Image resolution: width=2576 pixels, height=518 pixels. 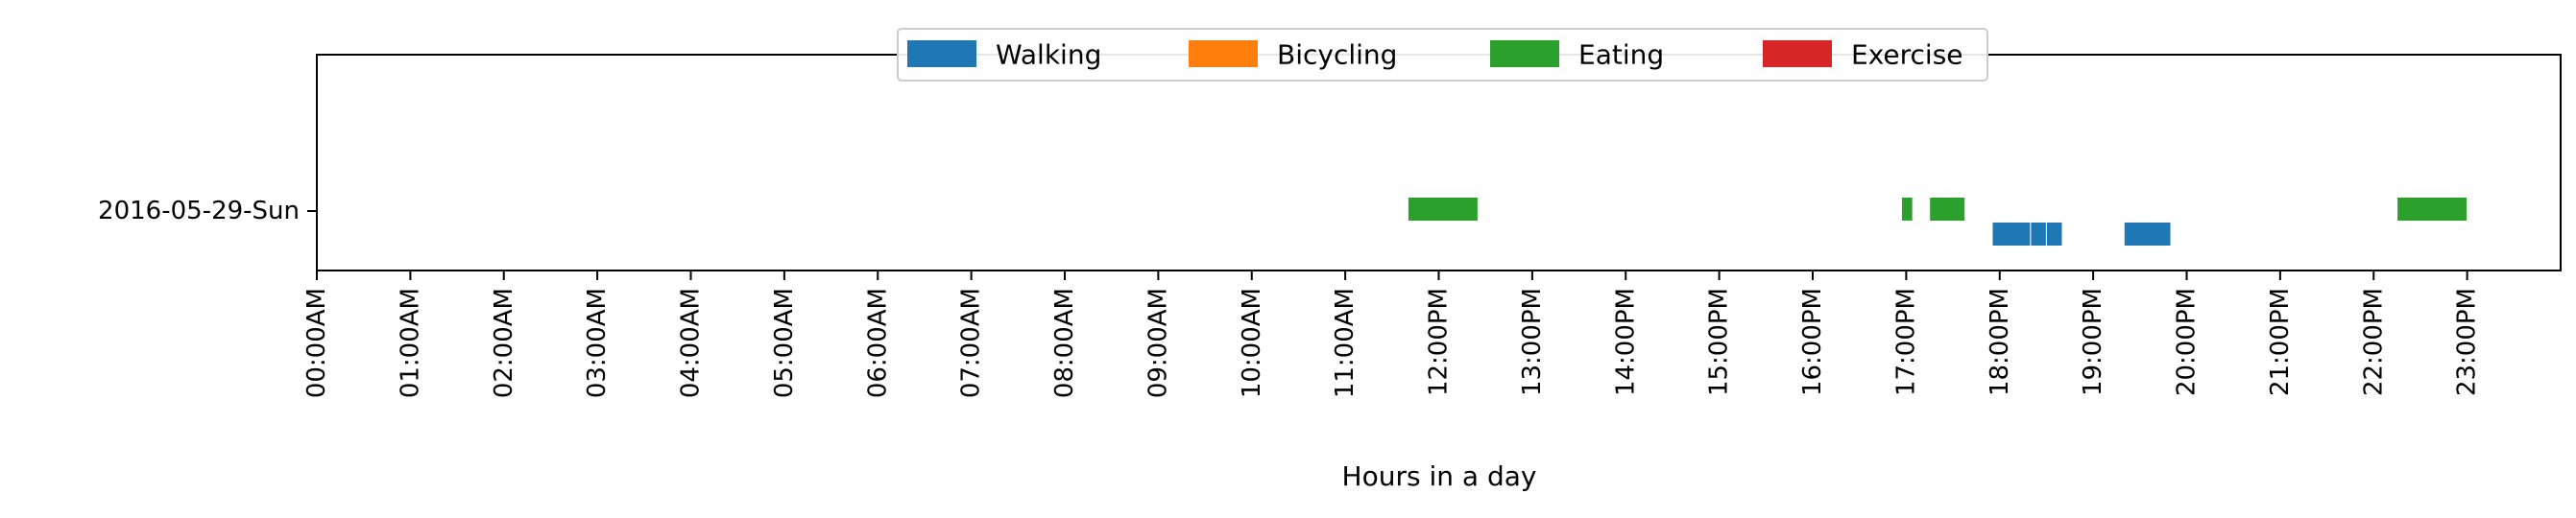 What do you see at coordinates (199, 211) in the screenshot?
I see `y-tick-label: 2016-05-29-Sun` at bounding box center [199, 211].